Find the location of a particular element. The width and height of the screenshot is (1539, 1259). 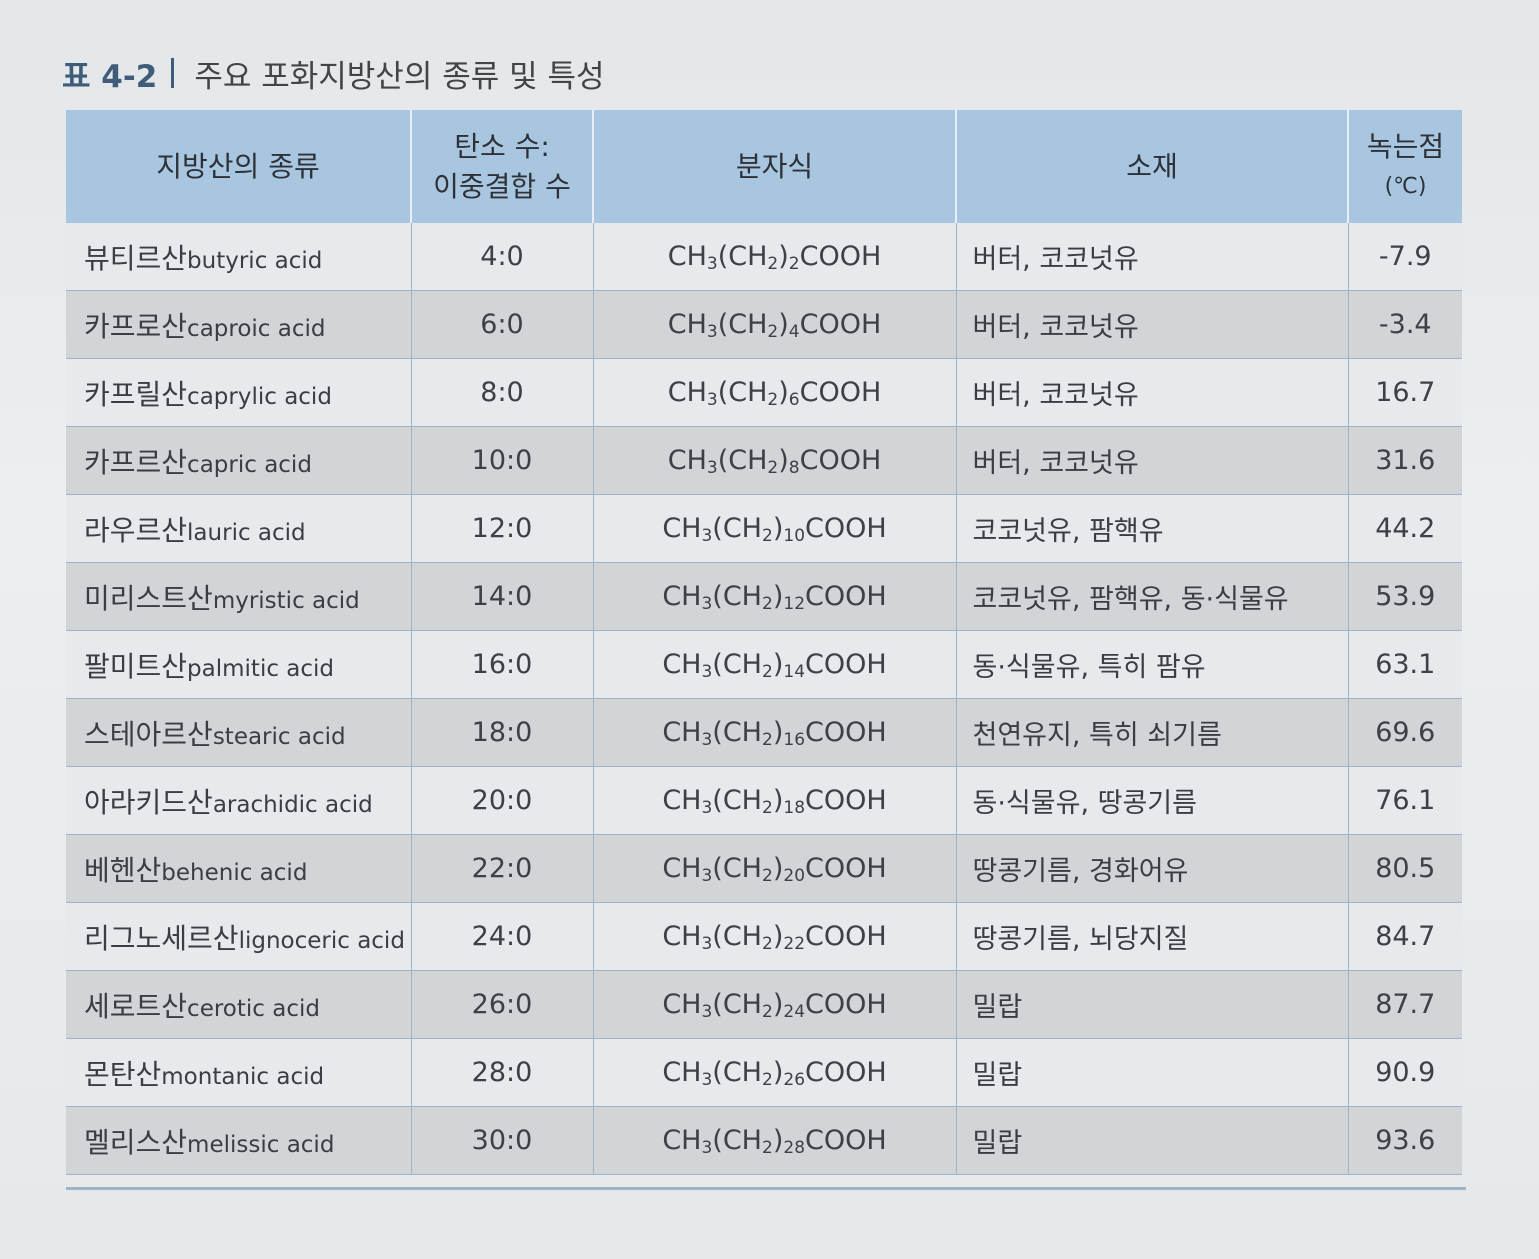

formula-chain-subscript: 10 is located at coordinates (794, 536).